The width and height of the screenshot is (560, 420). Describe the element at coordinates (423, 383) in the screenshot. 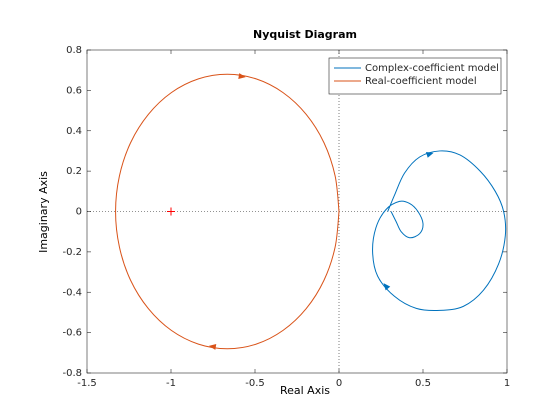

I see `x-tick-label: 0.5` at that location.